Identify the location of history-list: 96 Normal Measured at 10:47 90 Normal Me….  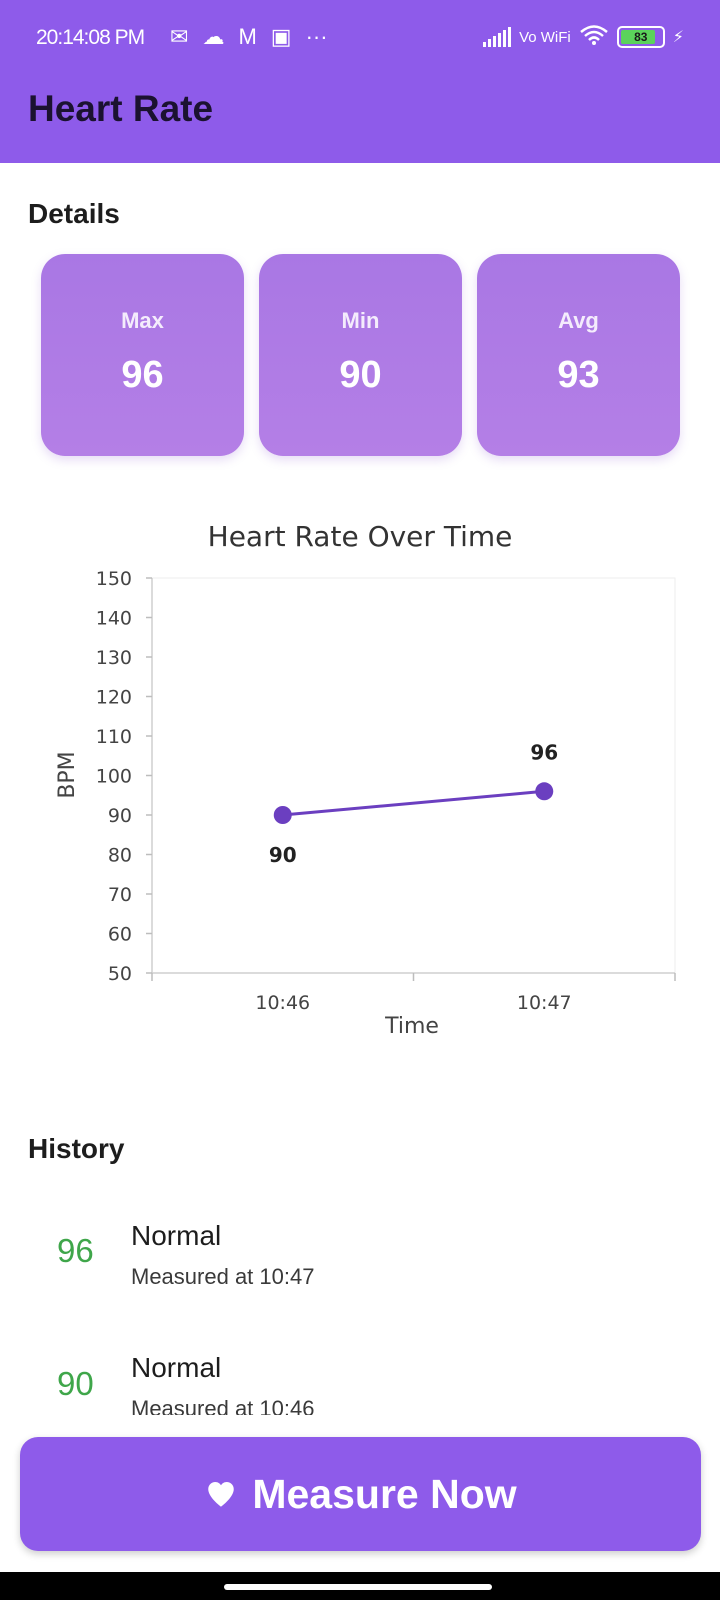
(360, 1297).